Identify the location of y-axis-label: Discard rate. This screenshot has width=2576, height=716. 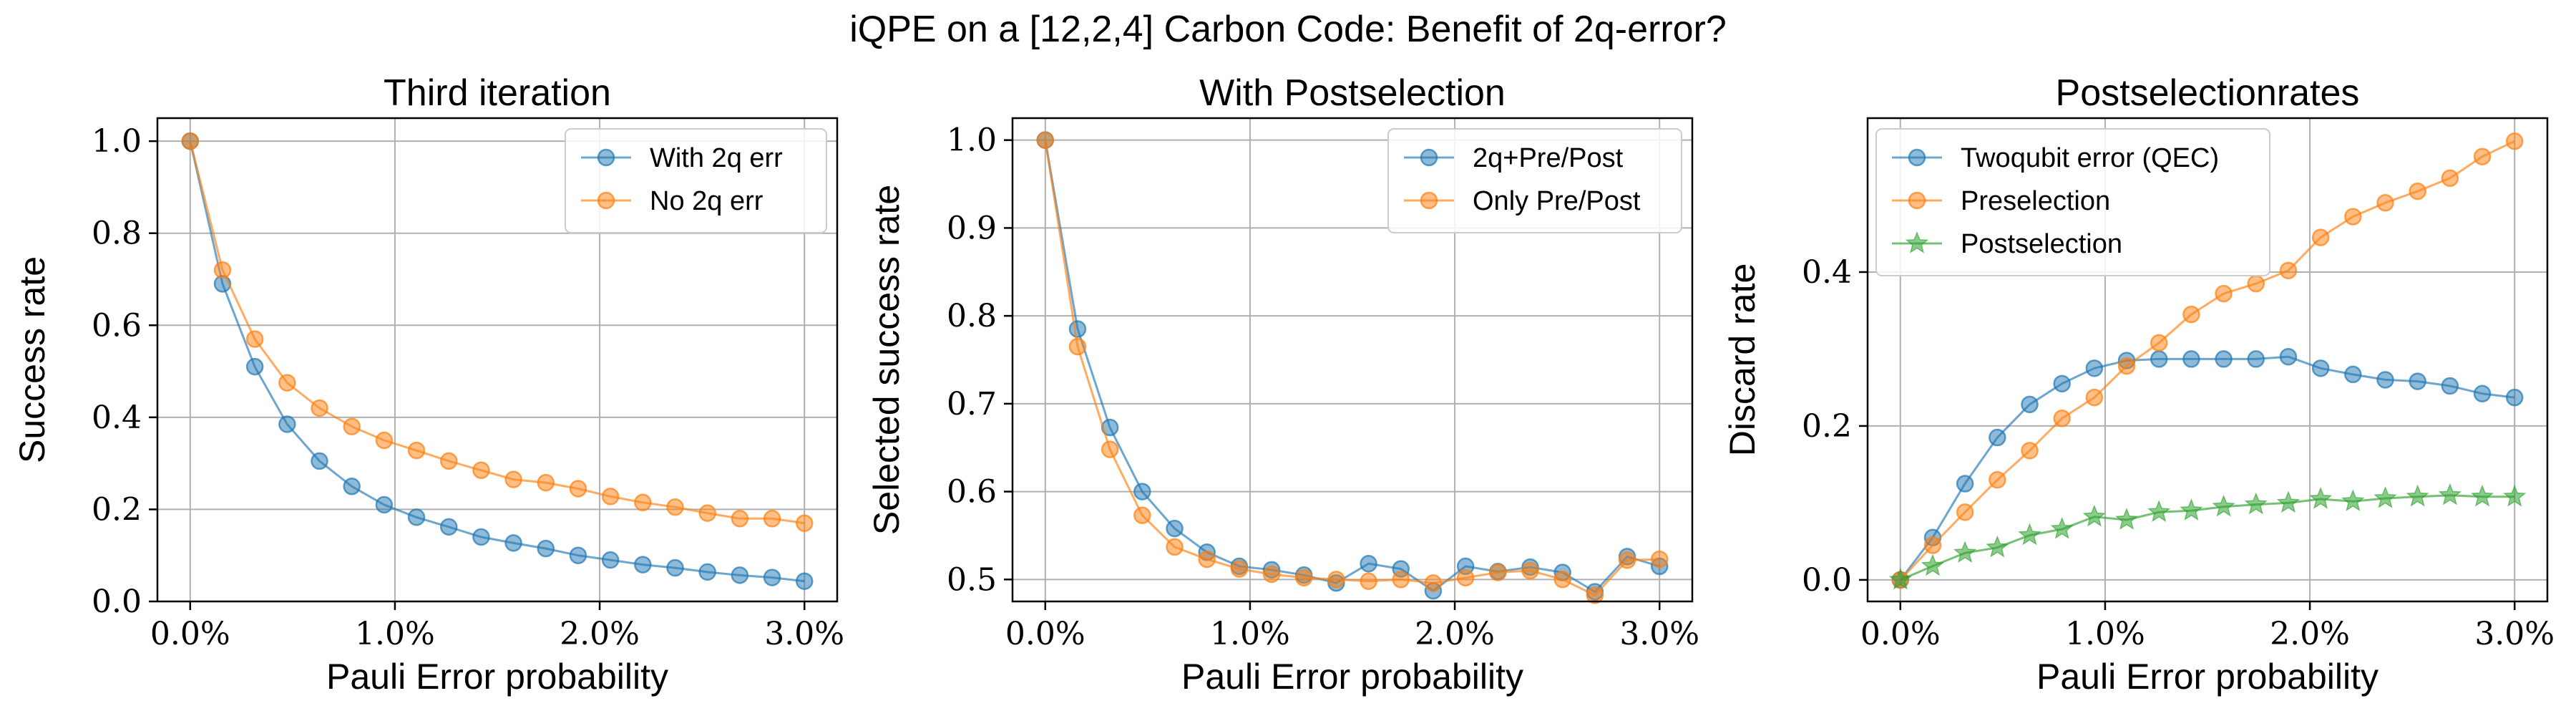
(1742, 360).